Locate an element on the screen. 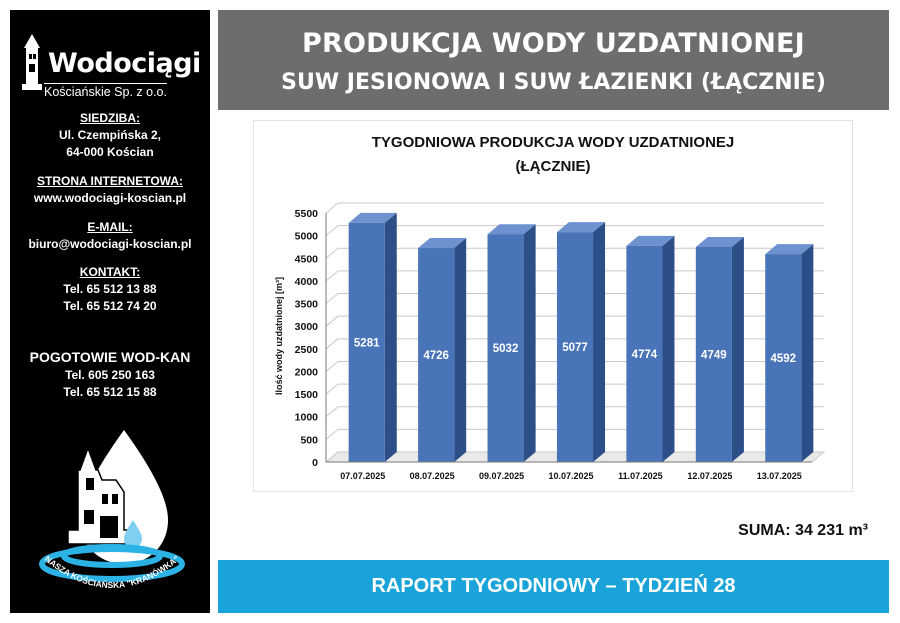  y-tick-label: 4500 is located at coordinates (307, 259).